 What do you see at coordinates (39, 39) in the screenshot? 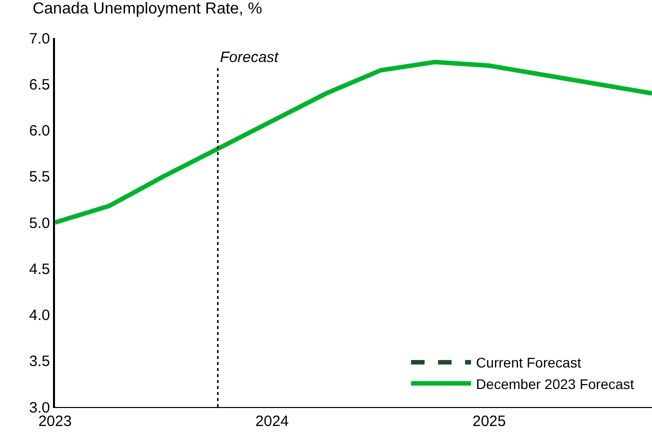
I see `y-tick-label: 7.0` at bounding box center [39, 39].